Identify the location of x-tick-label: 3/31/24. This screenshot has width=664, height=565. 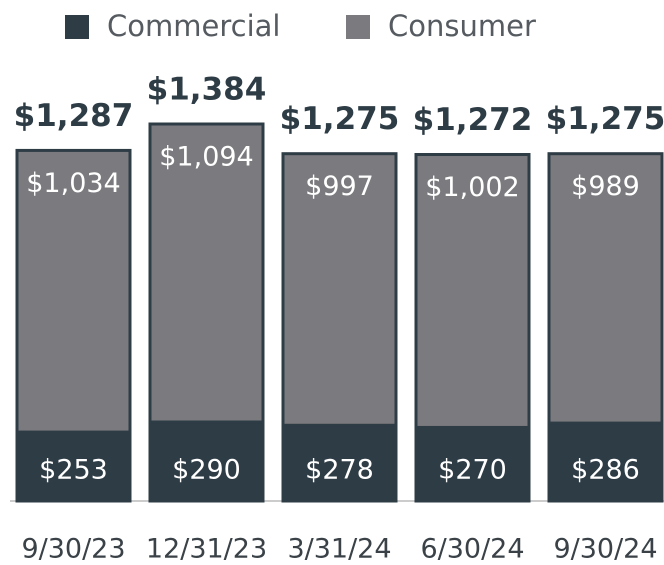
(339, 549).